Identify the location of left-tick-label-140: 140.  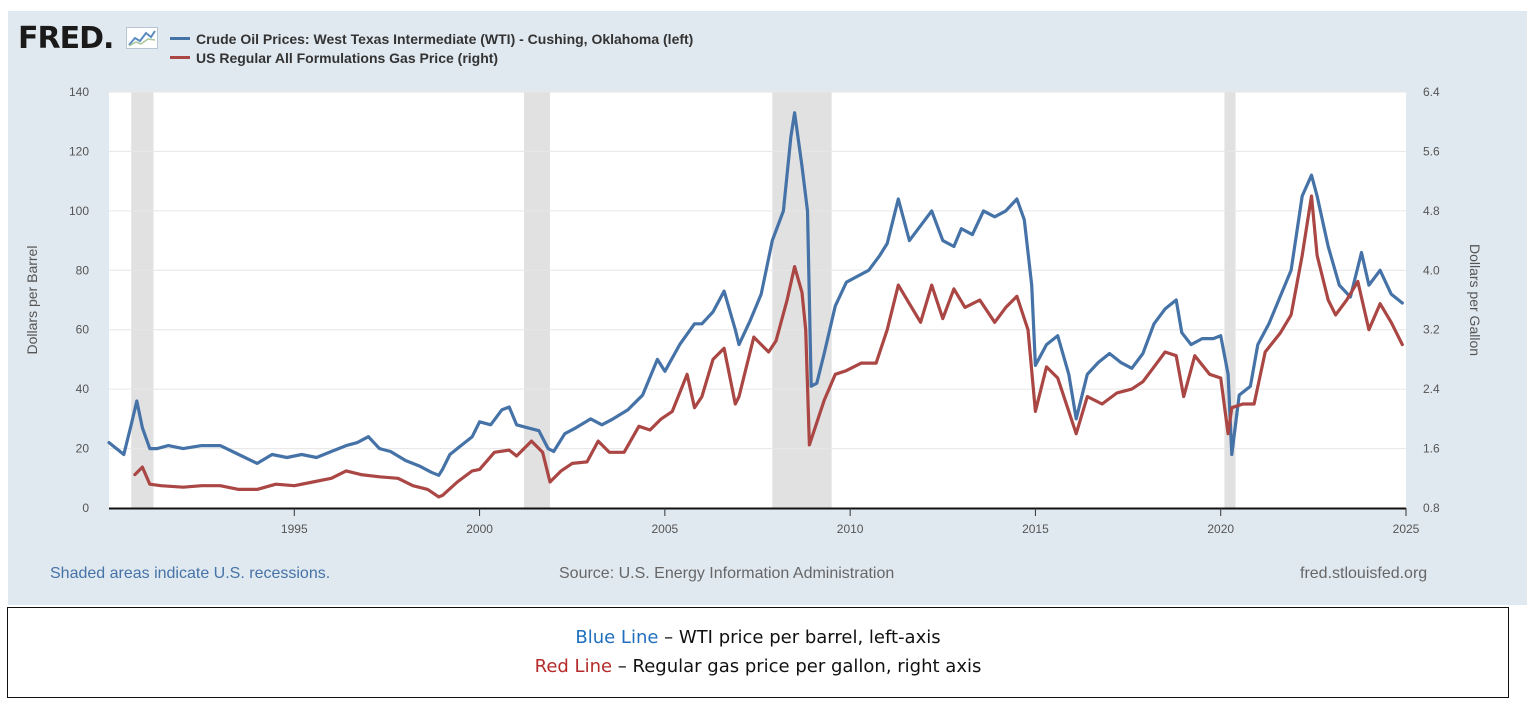
(79, 92).